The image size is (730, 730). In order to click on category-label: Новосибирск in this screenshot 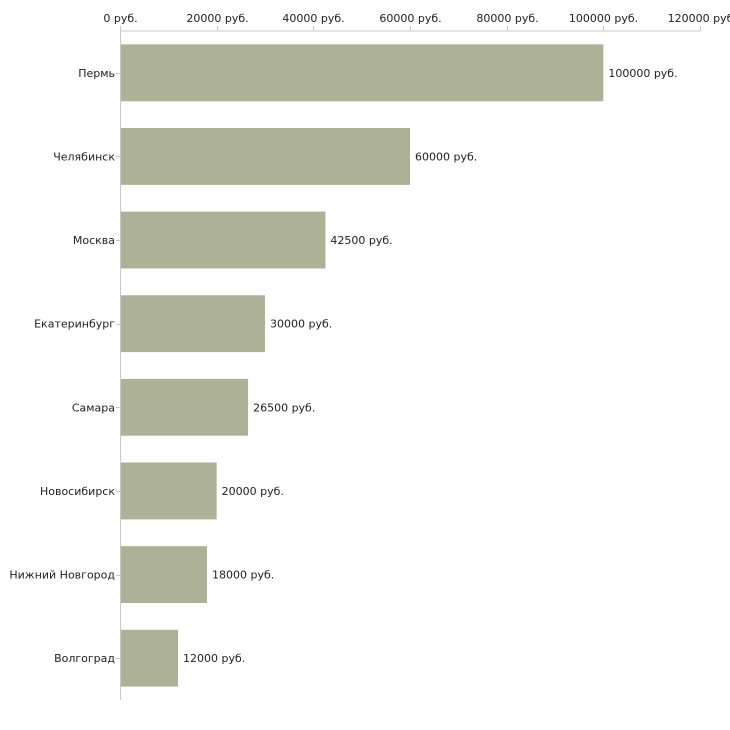, I will do `click(77, 491)`.